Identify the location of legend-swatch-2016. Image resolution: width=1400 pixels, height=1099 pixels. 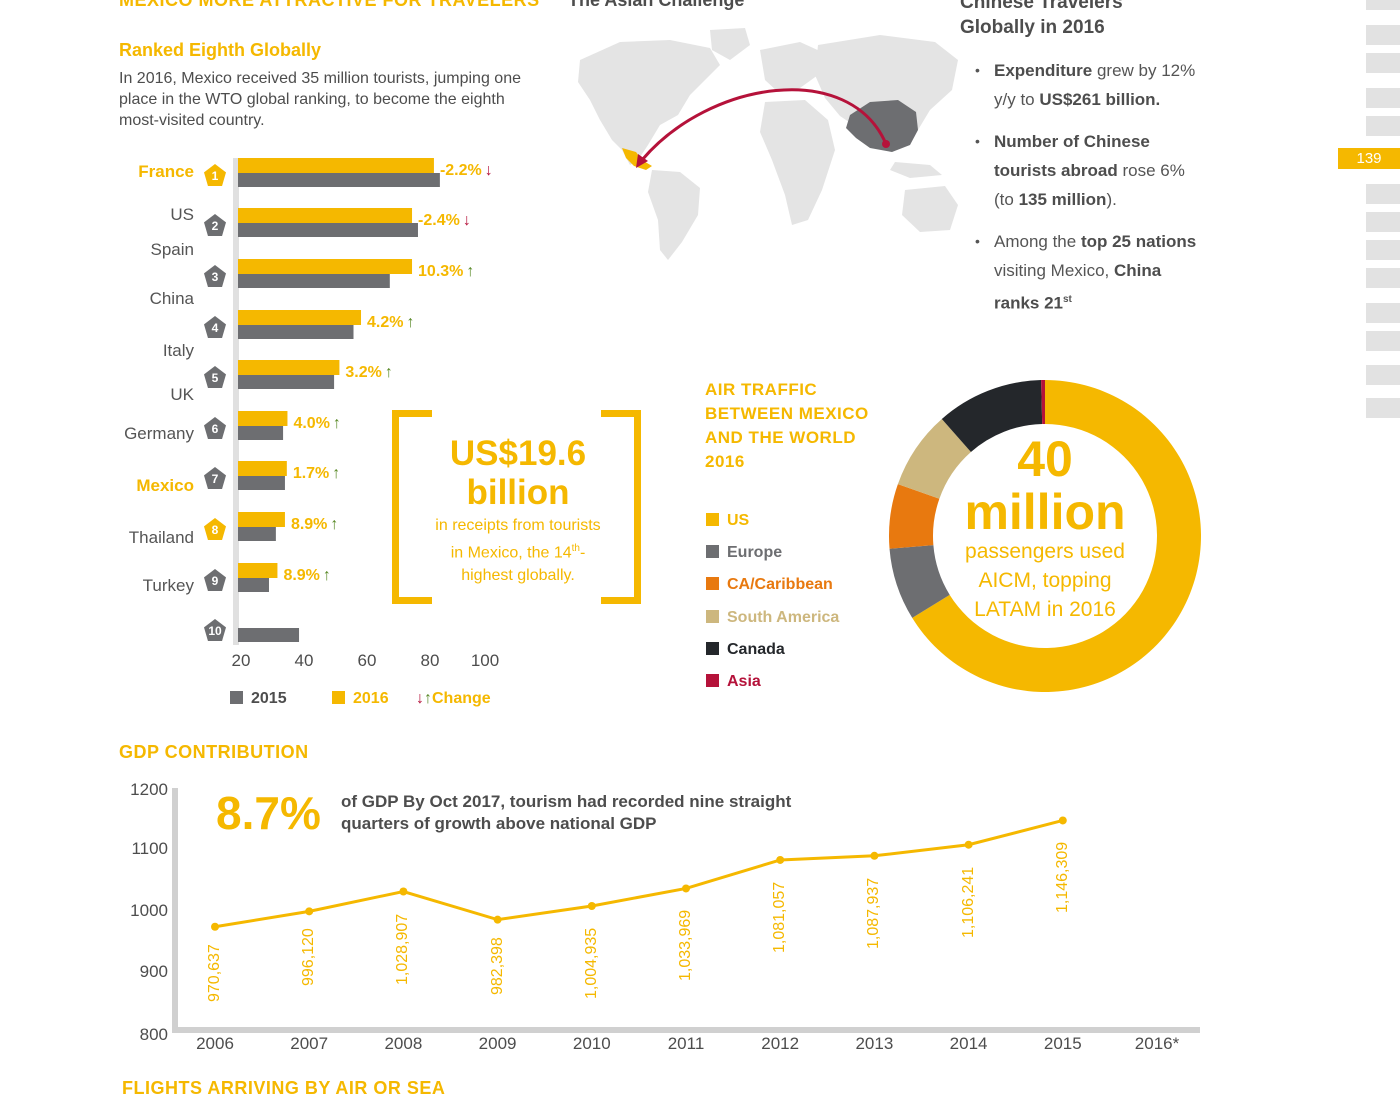
(338, 697).